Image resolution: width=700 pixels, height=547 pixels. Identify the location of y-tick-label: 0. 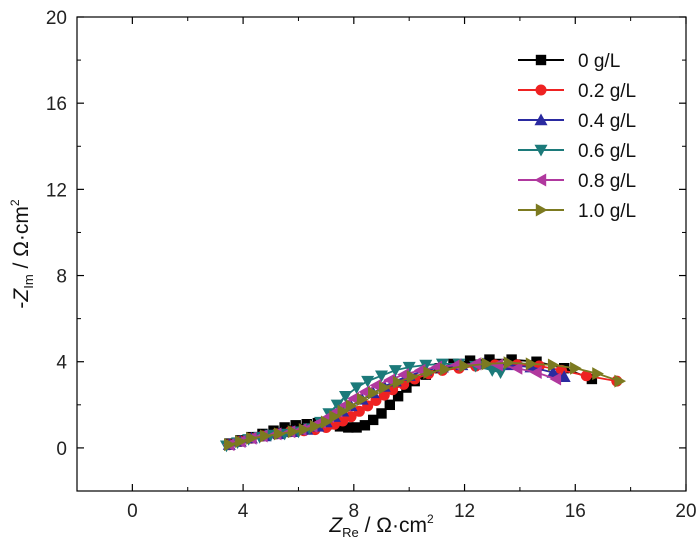
(61, 449).